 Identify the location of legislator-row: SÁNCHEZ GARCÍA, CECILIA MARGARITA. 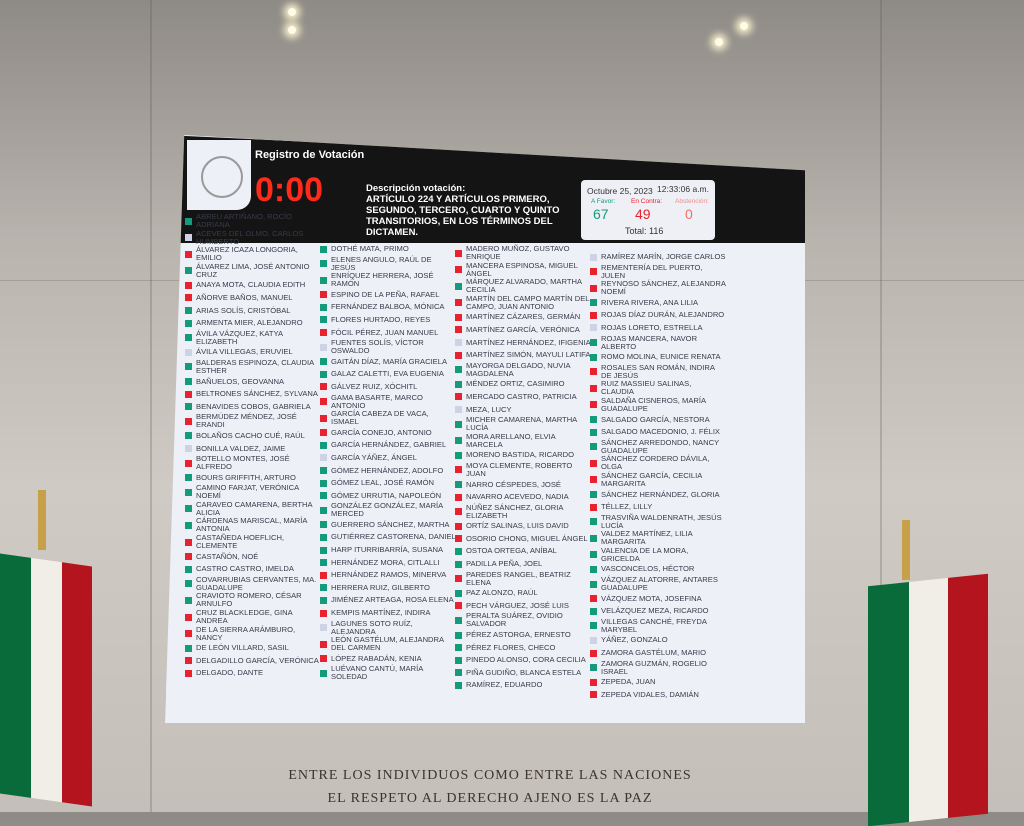
(658, 479).